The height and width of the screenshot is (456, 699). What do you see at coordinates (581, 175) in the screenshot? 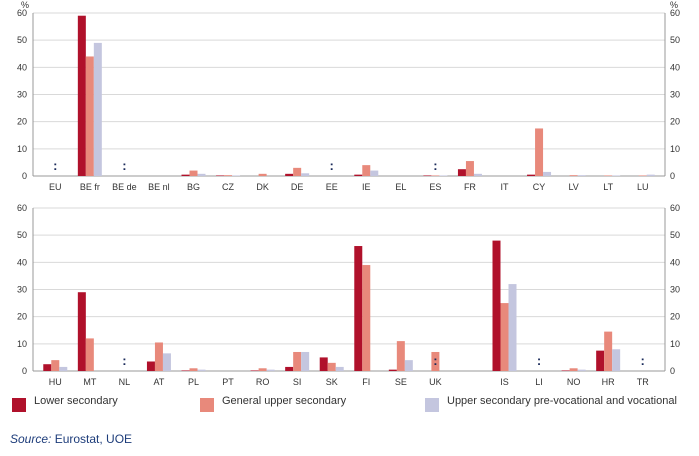
I see `bar-lv-upper-secondary-pre-vocational-and-vocational` at bounding box center [581, 175].